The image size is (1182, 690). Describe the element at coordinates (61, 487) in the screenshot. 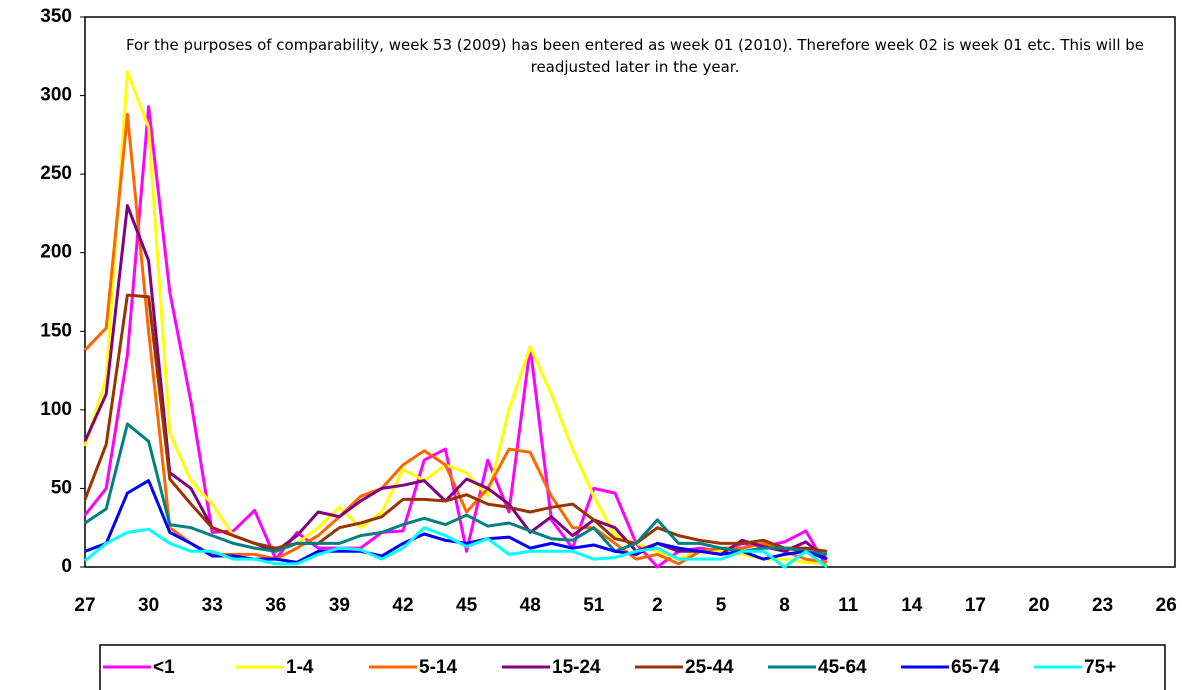

I see `y-tick-label: 50` at that location.